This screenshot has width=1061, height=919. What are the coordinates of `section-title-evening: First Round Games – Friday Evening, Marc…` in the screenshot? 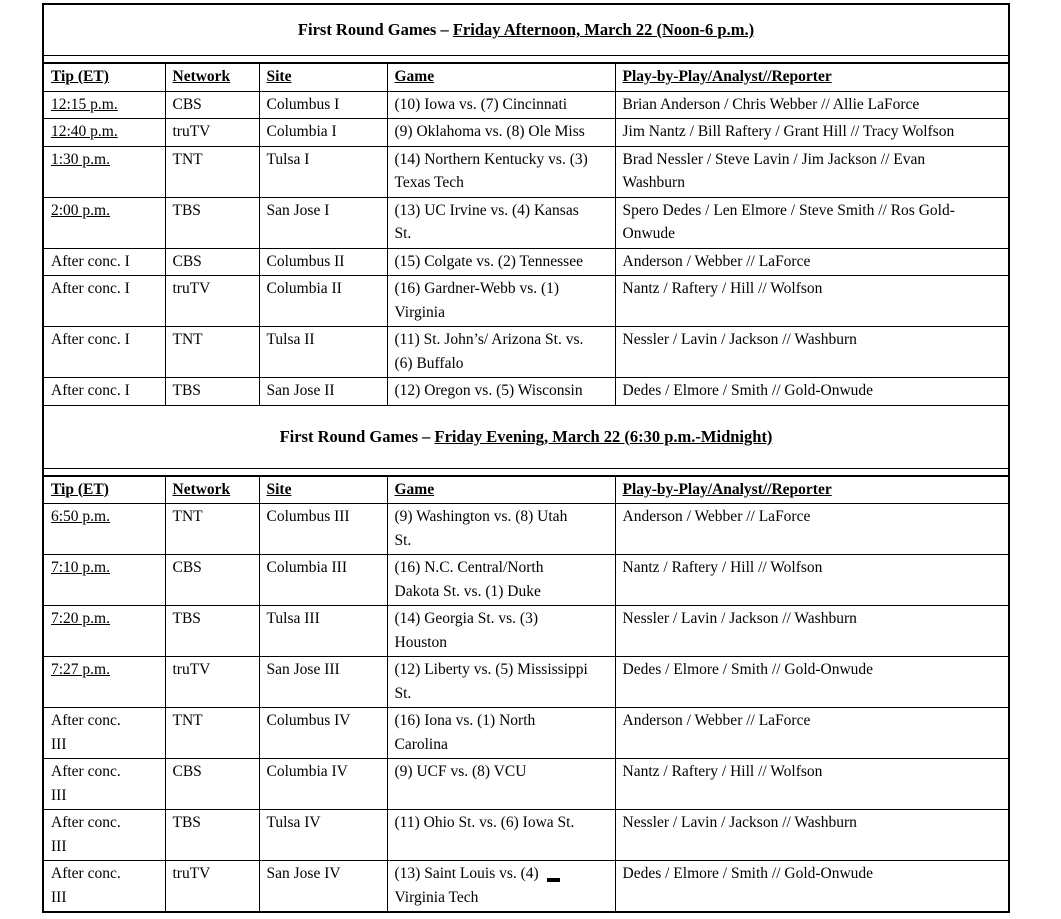 It's located at (526, 437).